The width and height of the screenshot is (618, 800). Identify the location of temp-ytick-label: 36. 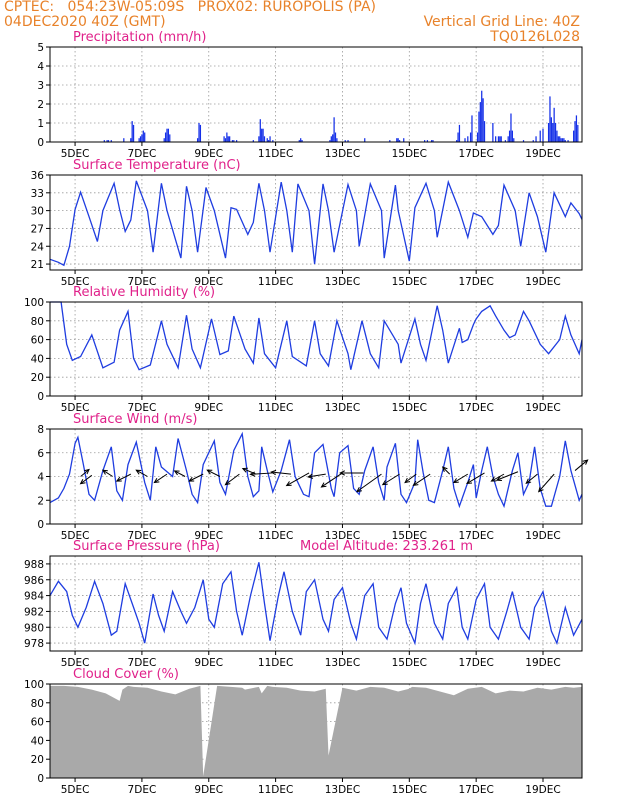
(38, 176).